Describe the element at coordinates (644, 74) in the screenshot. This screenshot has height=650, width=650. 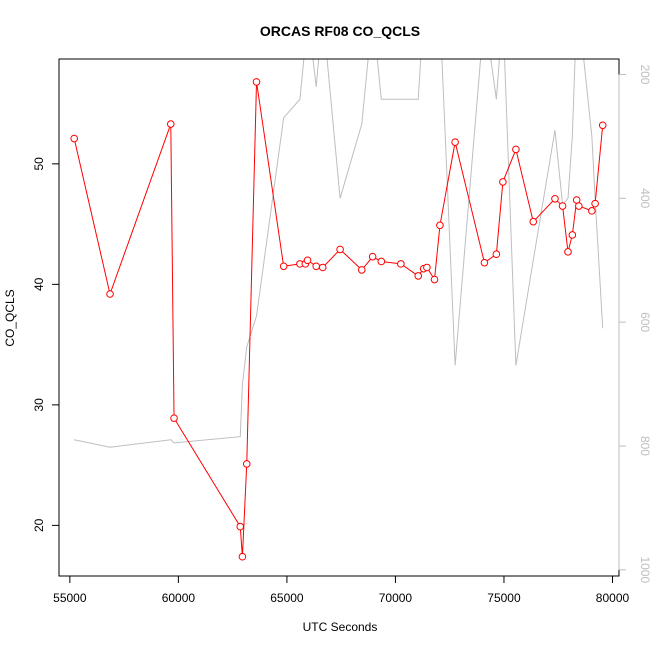
I see `y2-tick-label: 200` at that location.